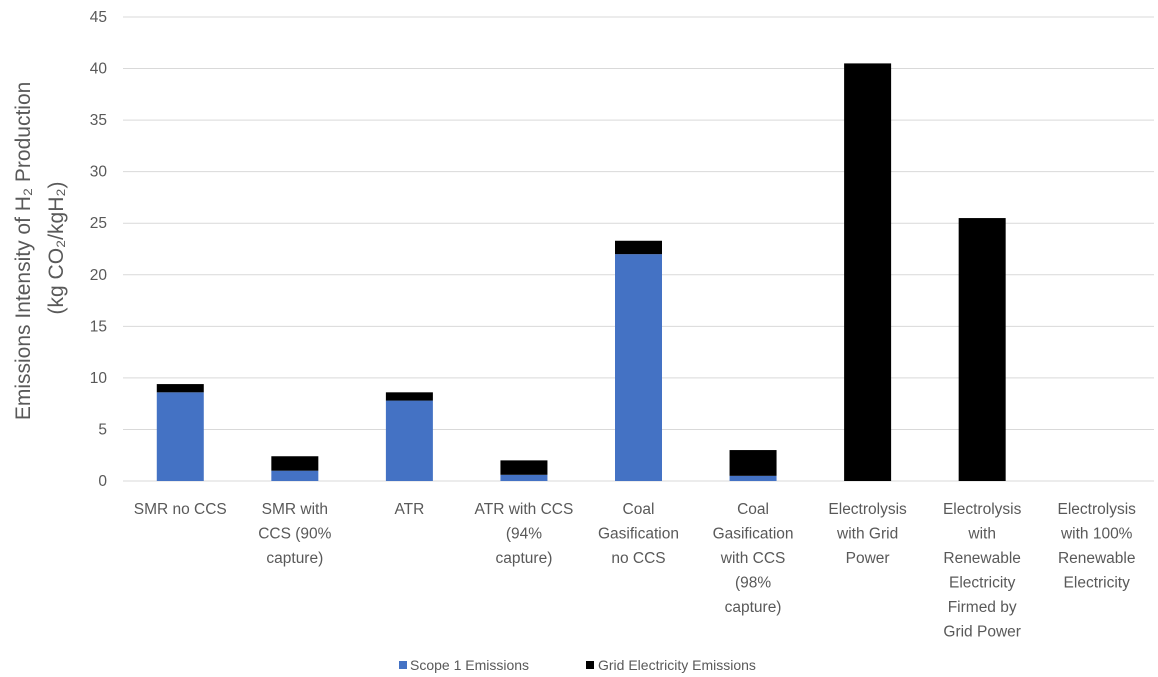 The width and height of the screenshot is (1158, 677). I want to click on y-axis-title-line1: Emissions Intensity of H₂ Production, so click(23, 251).